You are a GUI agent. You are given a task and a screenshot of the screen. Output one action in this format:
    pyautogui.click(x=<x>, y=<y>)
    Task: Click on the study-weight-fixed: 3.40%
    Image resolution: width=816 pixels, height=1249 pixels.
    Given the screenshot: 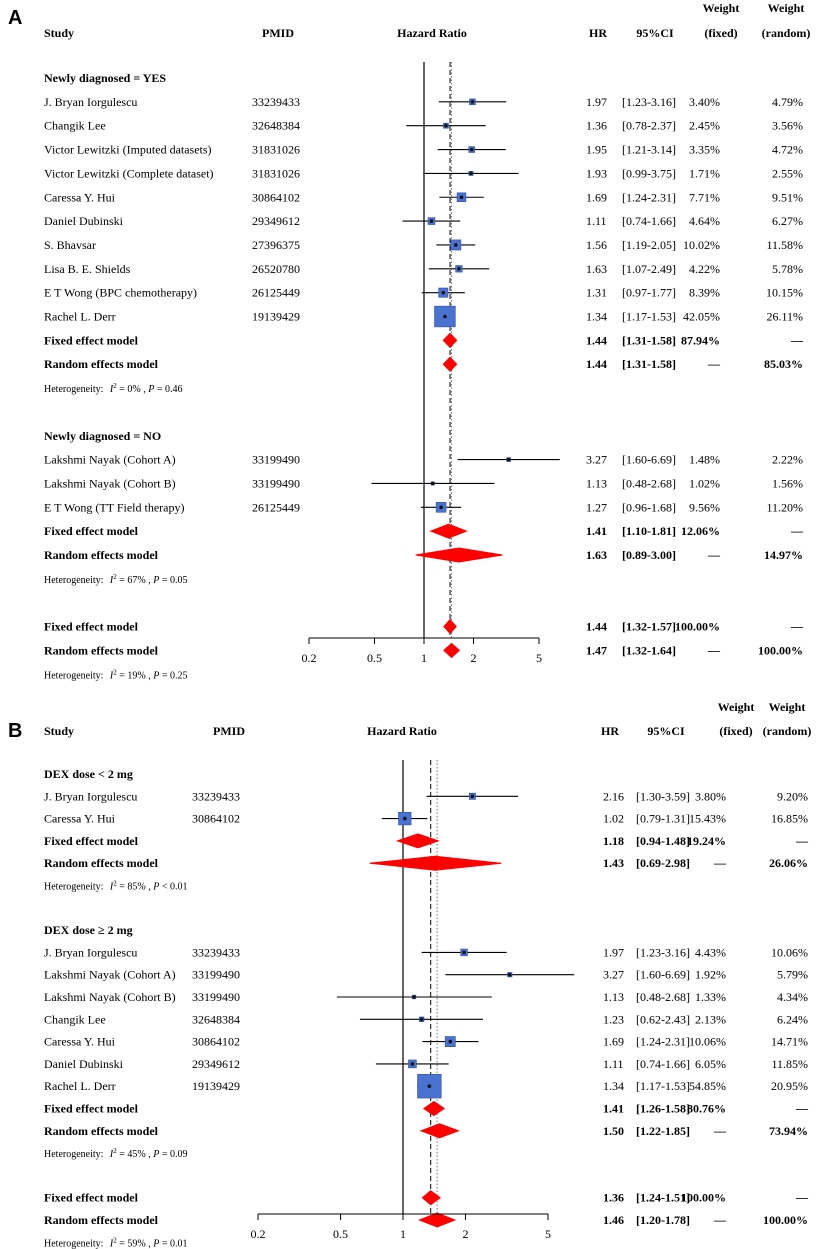 What is the action you would take?
    pyautogui.click(x=704, y=102)
    